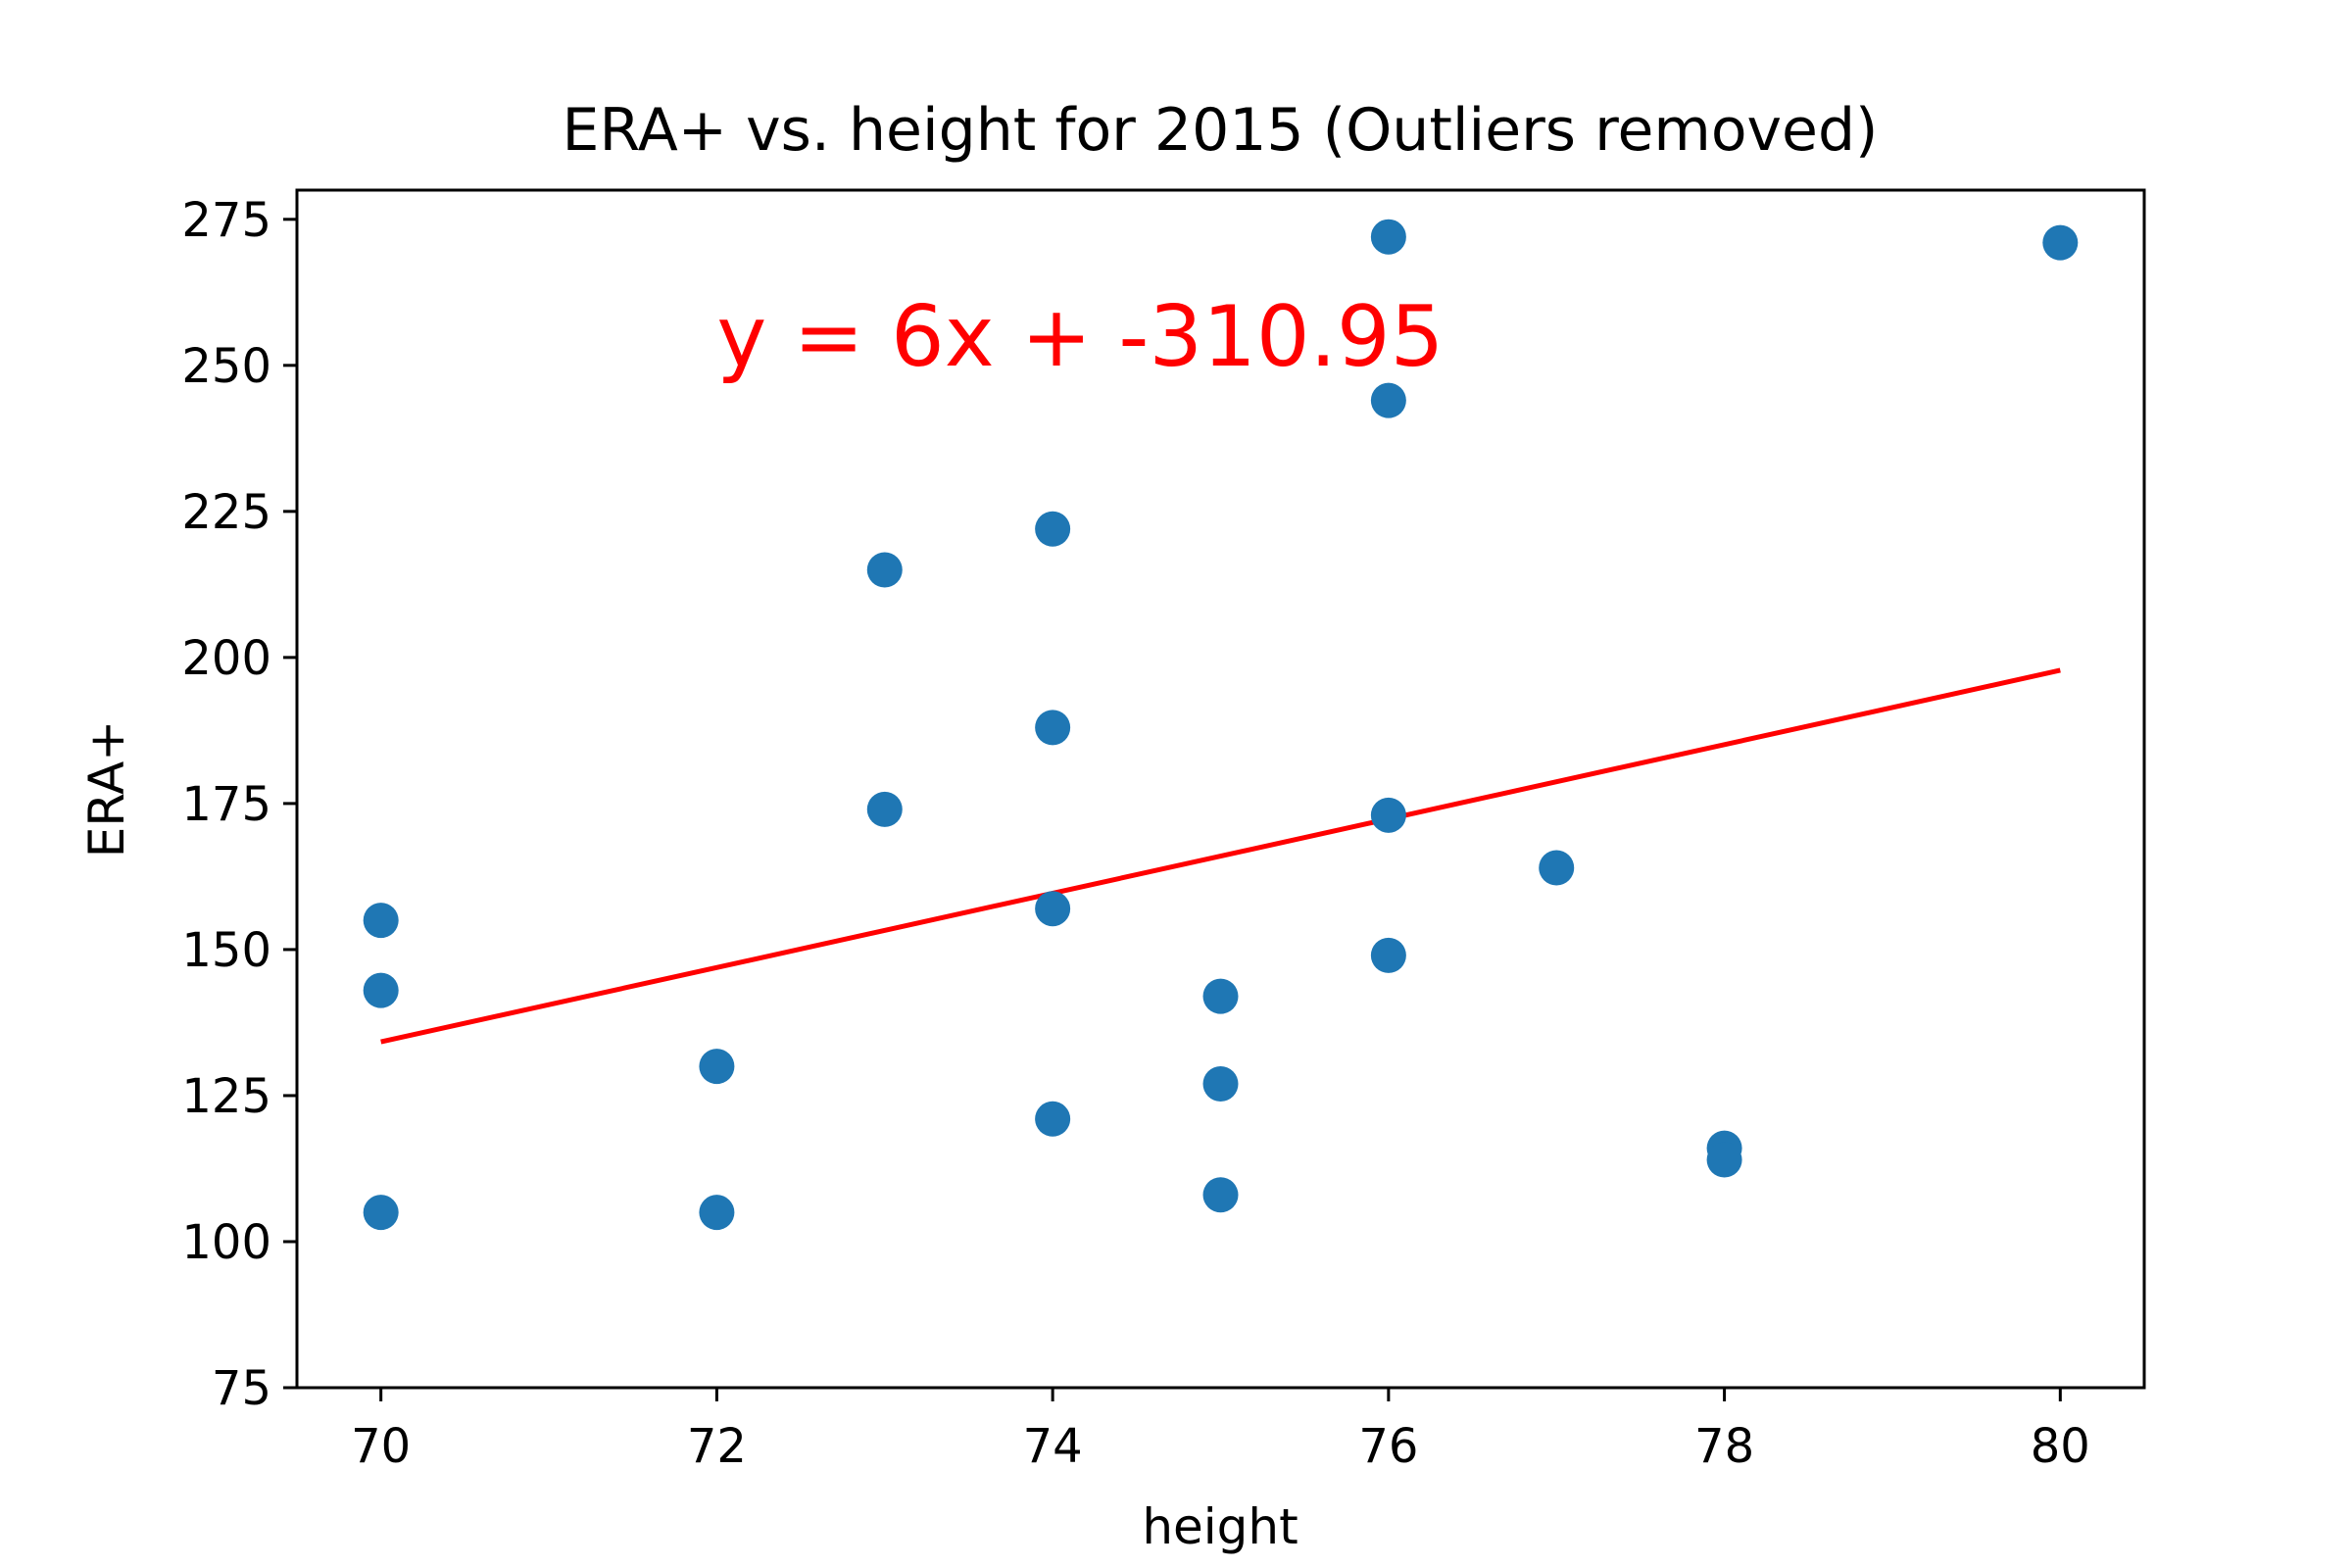 The width and height of the screenshot is (2352, 1568). I want to click on x-tick-label: 80, so click(2060, 1446).